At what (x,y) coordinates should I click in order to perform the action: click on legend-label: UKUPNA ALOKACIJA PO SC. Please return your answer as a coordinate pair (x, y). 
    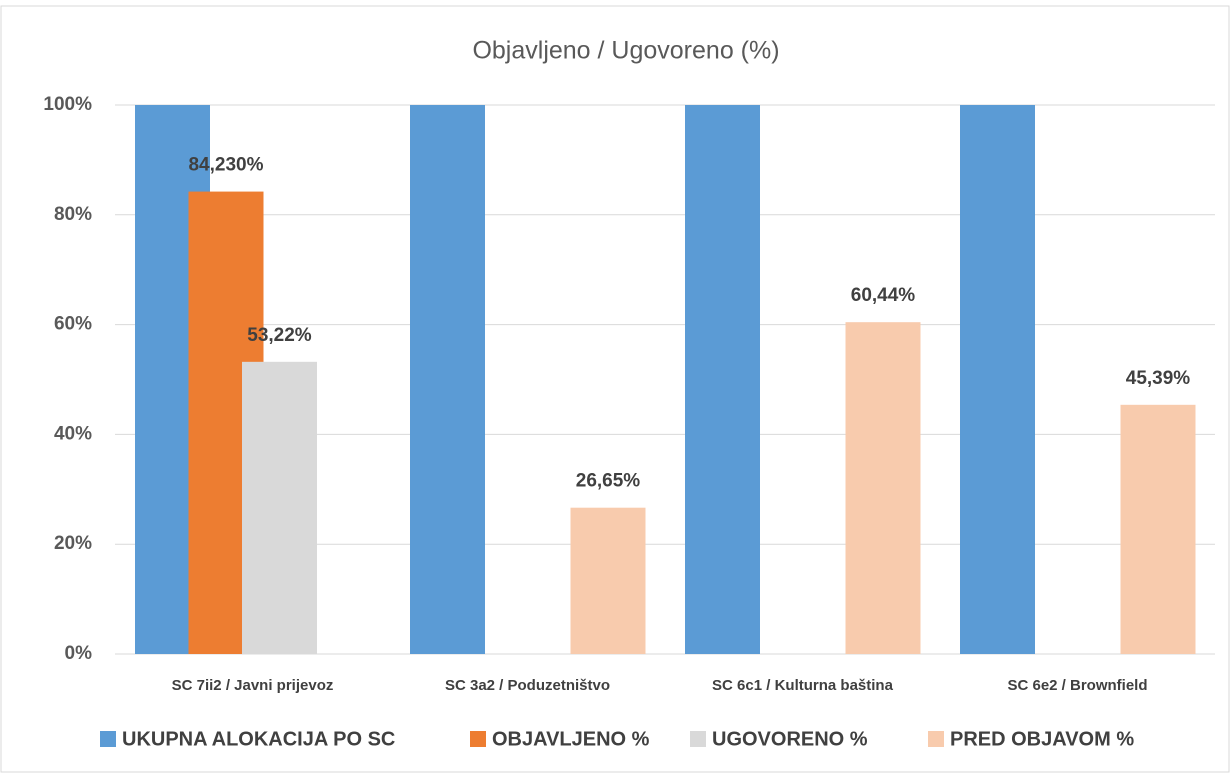
    Looking at the image, I should click on (258, 739).